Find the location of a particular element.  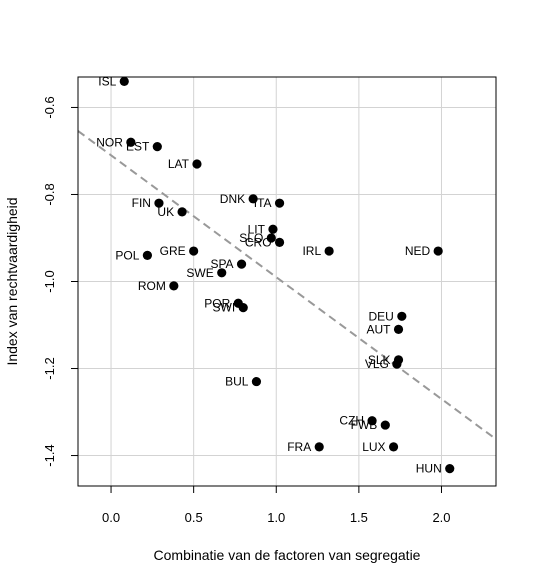

y-tick-label: -1.2 is located at coordinates (49, 368).